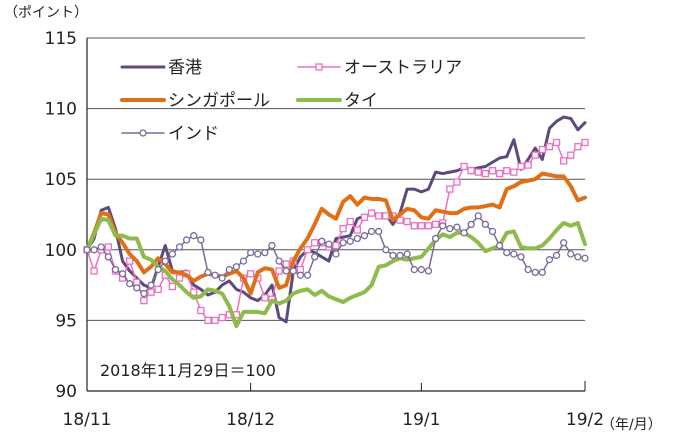 The width and height of the screenshot is (673, 439). What do you see at coordinates (403, 68) in the screenshot?
I see `legend-label: オーストラリア` at bounding box center [403, 68].